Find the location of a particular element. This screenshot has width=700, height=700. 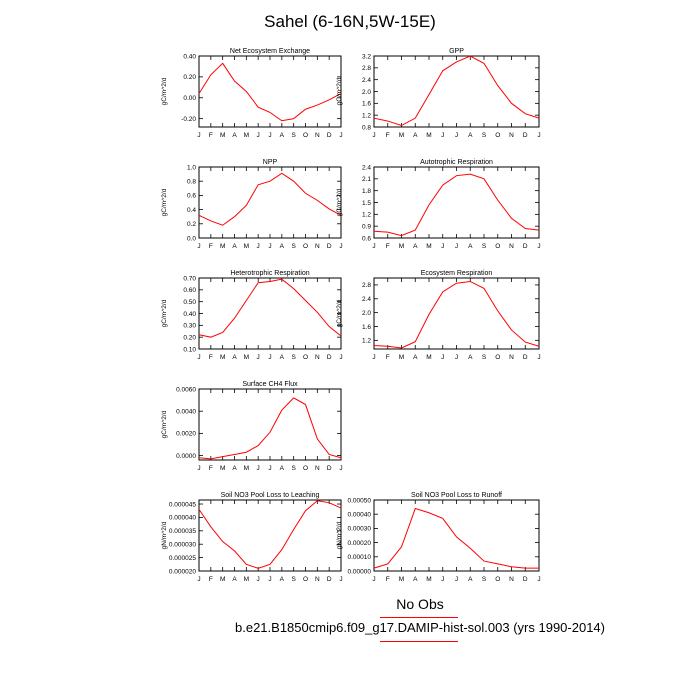

y-tick-label: 0.00050 is located at coordinates (360, 500).